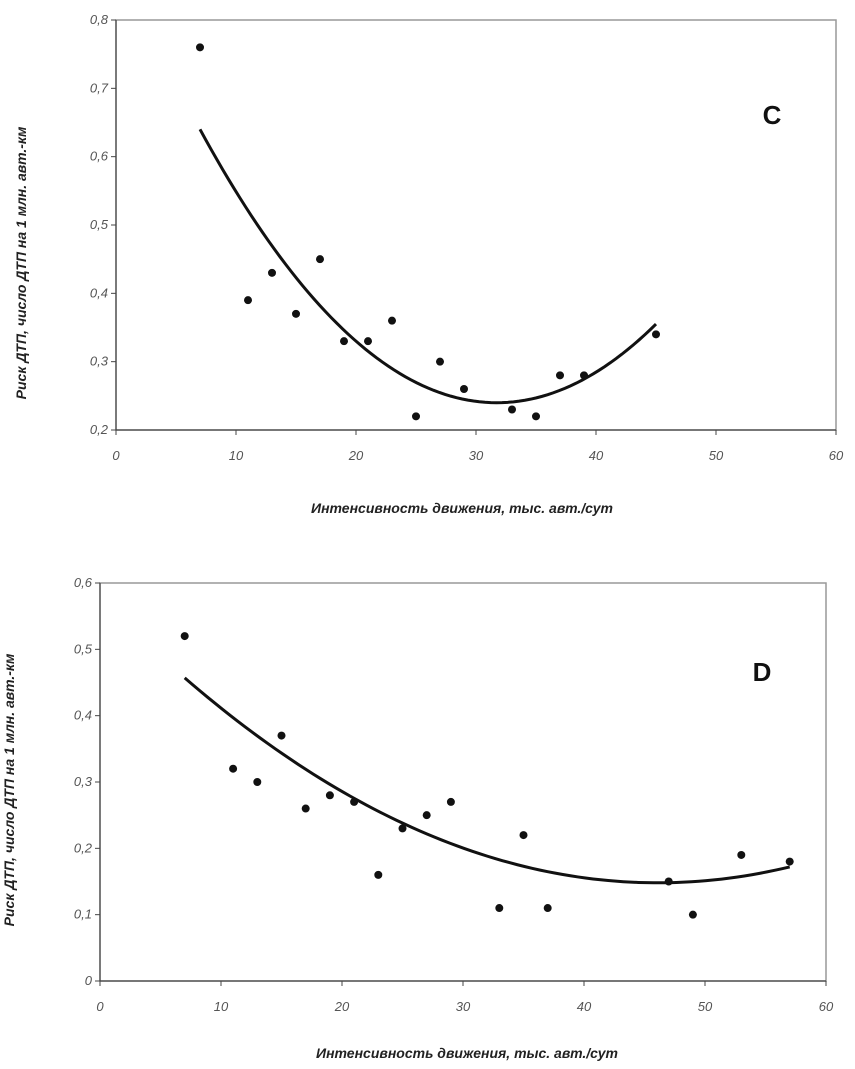 Image resolution: width=855 pixels, height=1069 pixels. Describe the element at coordinates (89, 980) in the screenshot. I see `y-tick-label: 0` at that location.